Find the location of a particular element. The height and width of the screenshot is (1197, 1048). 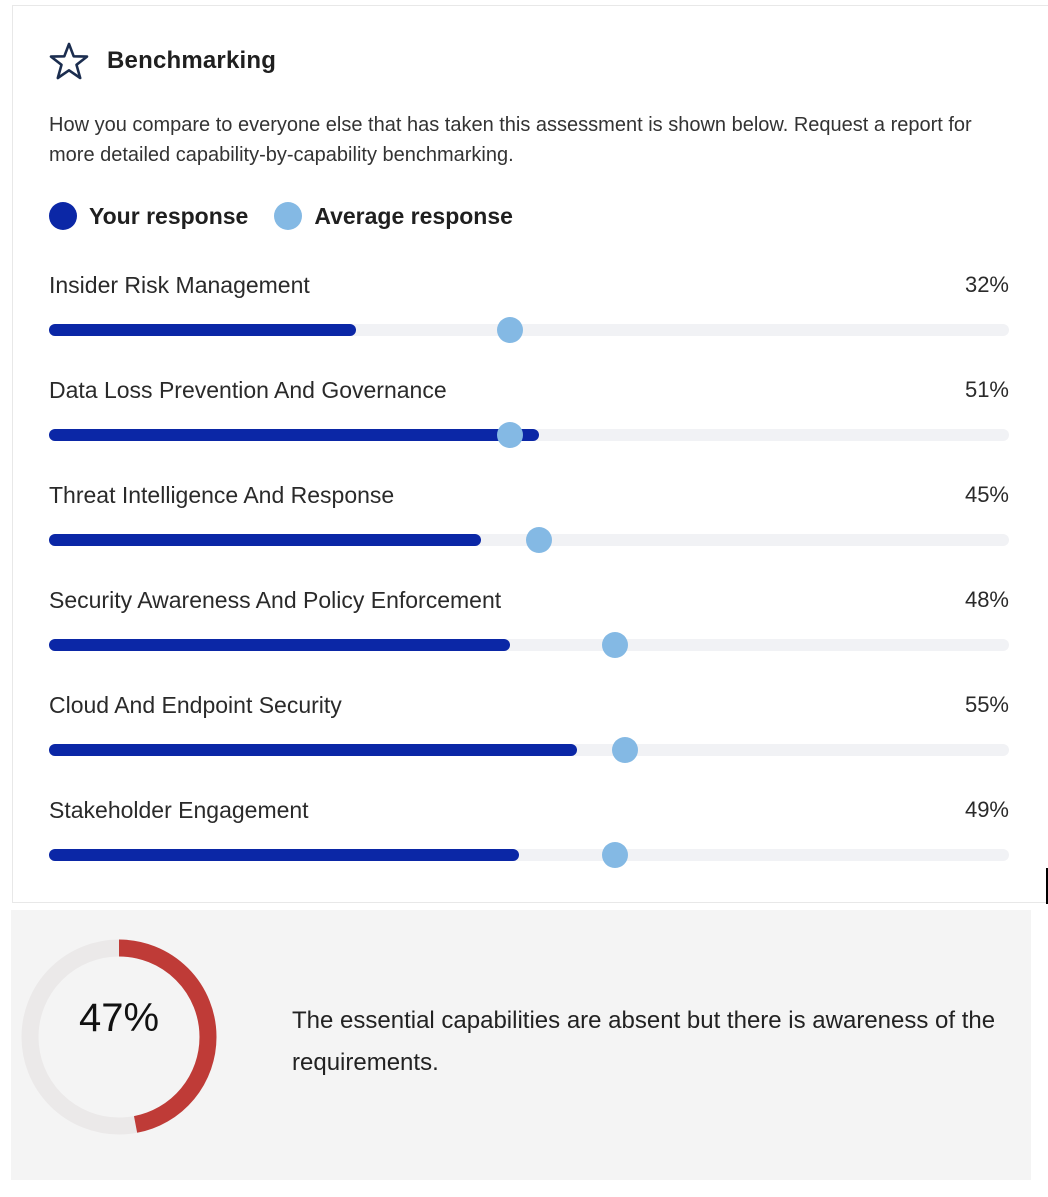

capability-value: 51% is located at coordinates (986, 389).